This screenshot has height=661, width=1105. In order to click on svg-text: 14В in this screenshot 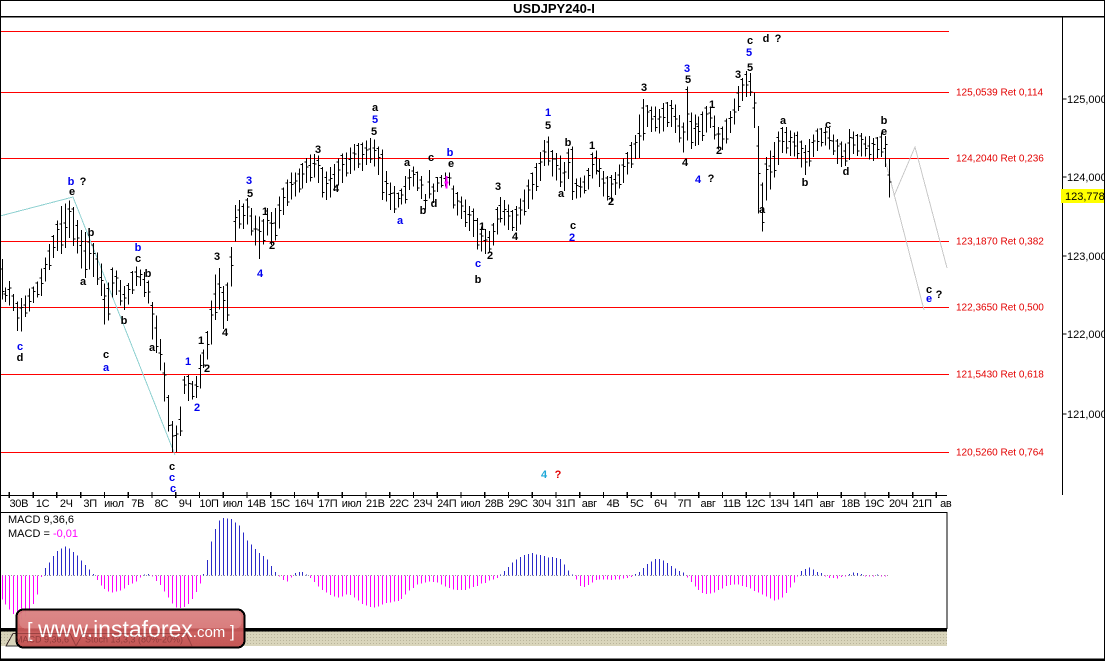, I will do `click(256, 504)`.